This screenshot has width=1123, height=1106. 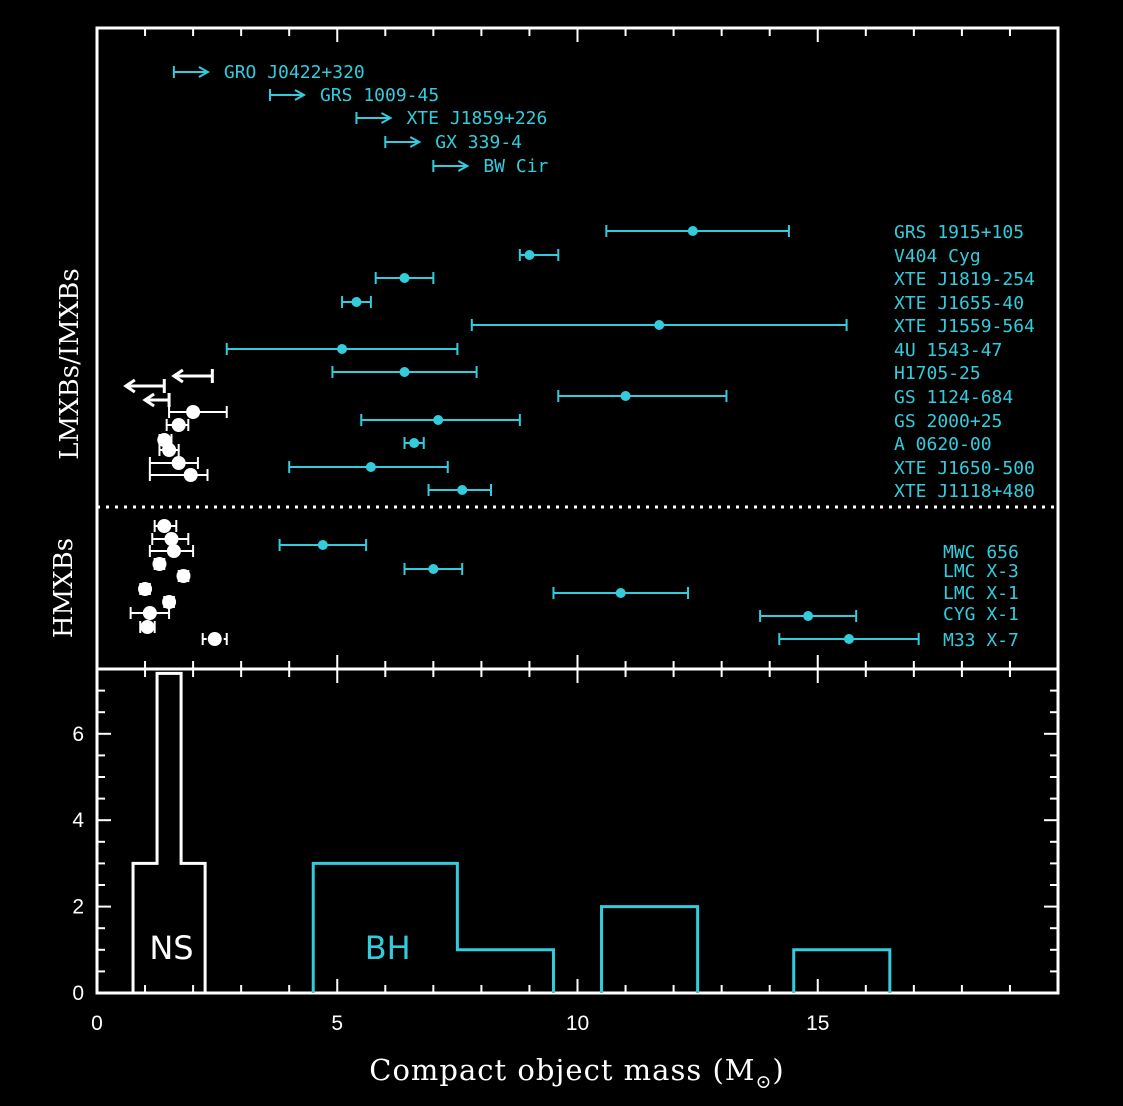 What do you see at coordinates (601, 927) in the screenshot?
I see `bh-histogram` at bounding box center [601, 927].